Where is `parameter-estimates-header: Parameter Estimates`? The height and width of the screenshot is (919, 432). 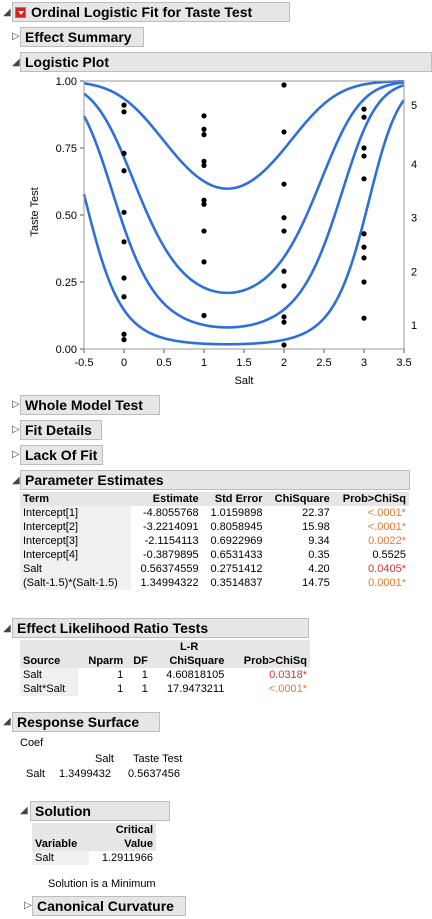 parameter-estimates-header: Parameter Estimates is located at coordinates (215, 480).